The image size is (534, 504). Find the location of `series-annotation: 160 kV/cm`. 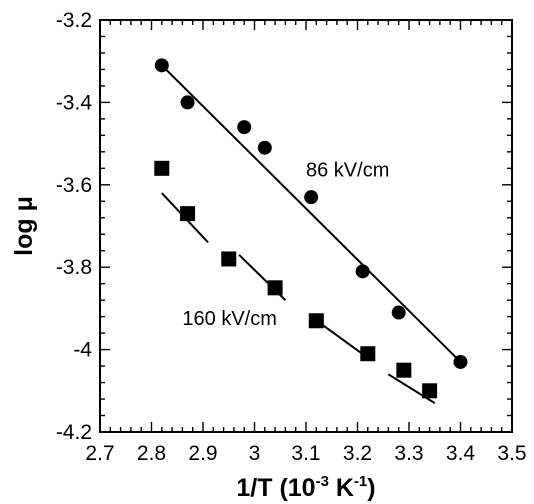

series-annotation: 160 kV/cm is located at coordinates (229, 319).